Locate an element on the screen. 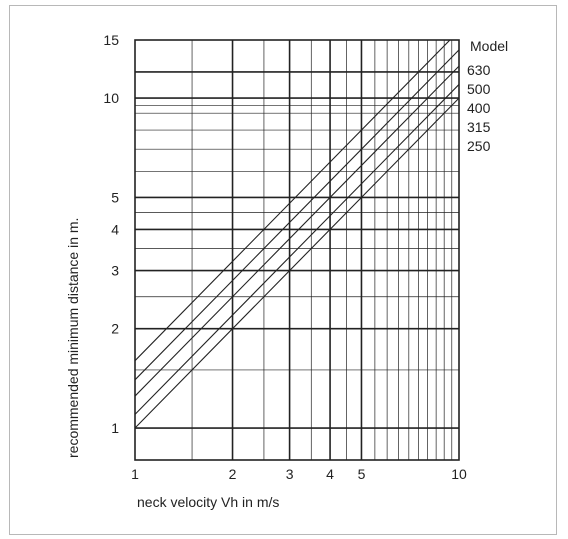 The height and width of the screenshot is (539, 568). y-tick-labels: 1 2 3 4 5 10 15 is located at coordinates (111, 234).